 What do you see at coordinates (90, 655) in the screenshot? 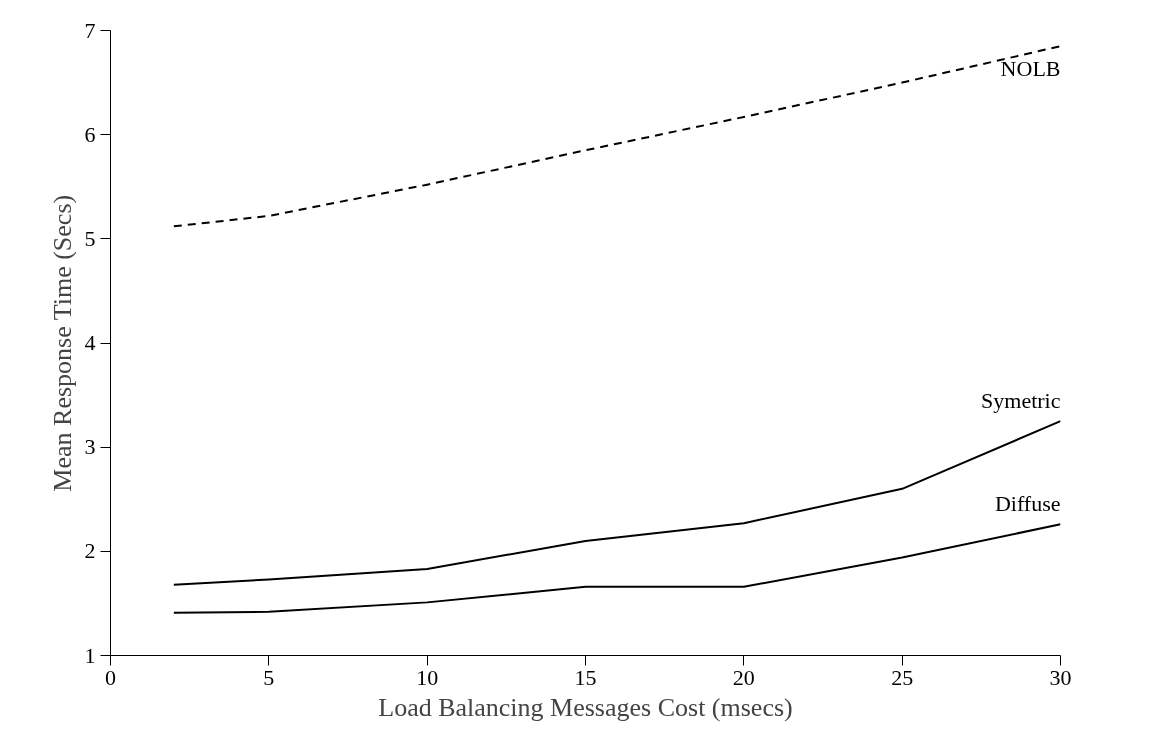
I see `y-tick-label: 1` at bounding box center [90, 655].